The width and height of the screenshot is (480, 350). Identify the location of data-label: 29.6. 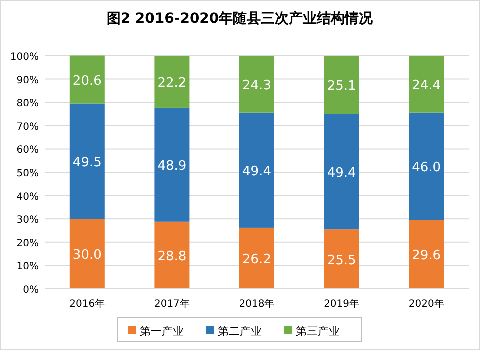
(427, 256).